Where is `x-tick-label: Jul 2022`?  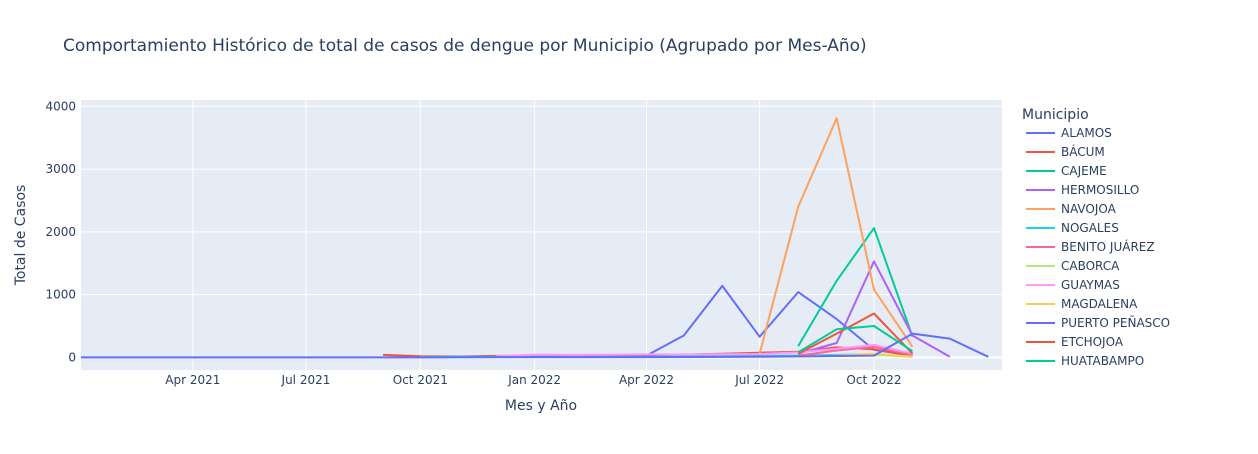 x-tick-label: Jul 2022 is located at coordinates (759, 380).